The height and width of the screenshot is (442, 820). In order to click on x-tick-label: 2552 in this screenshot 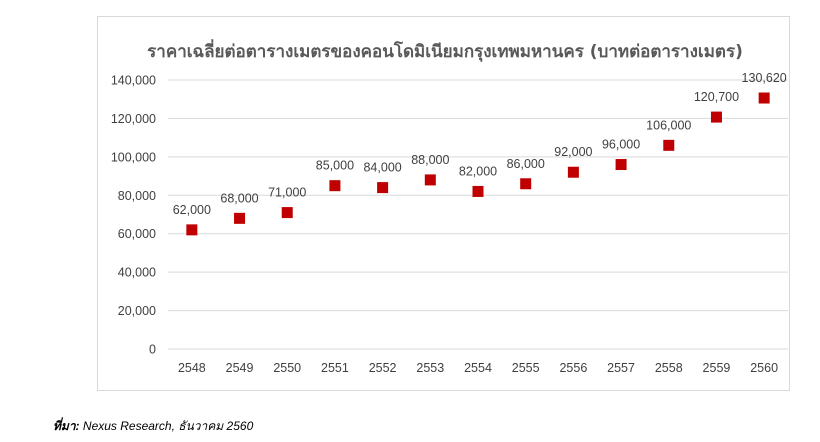, I will do `click(383, 368)`.